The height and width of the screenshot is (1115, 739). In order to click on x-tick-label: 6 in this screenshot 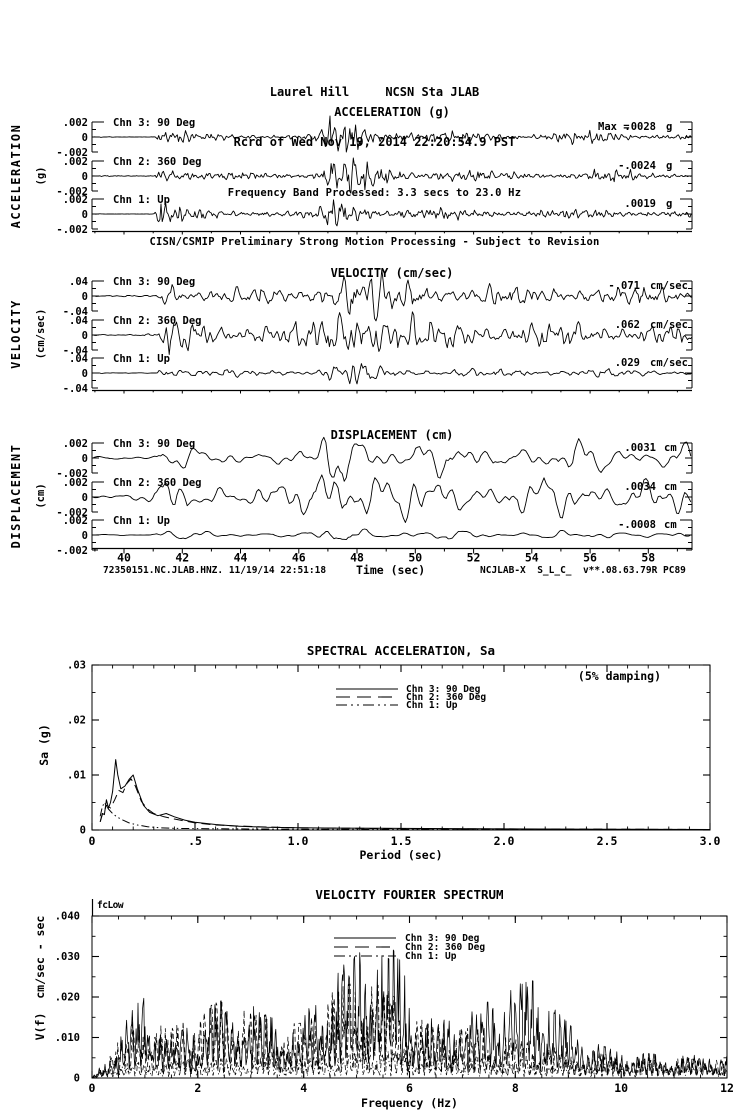, I will do `click(409, 1088)`.